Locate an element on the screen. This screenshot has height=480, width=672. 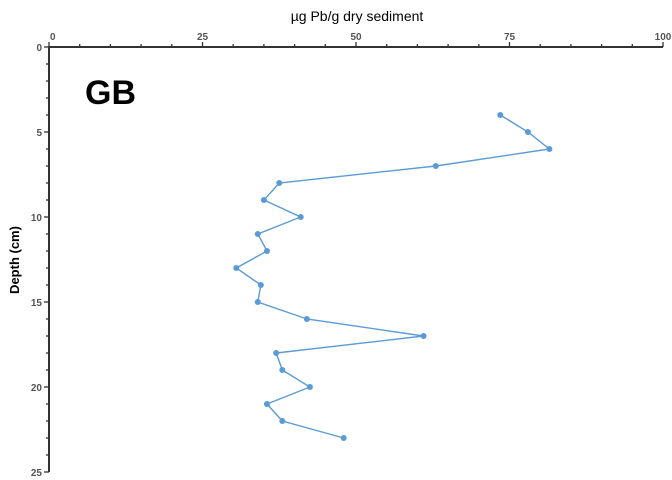
panel-label: GB is located at coordinates (110, 93).